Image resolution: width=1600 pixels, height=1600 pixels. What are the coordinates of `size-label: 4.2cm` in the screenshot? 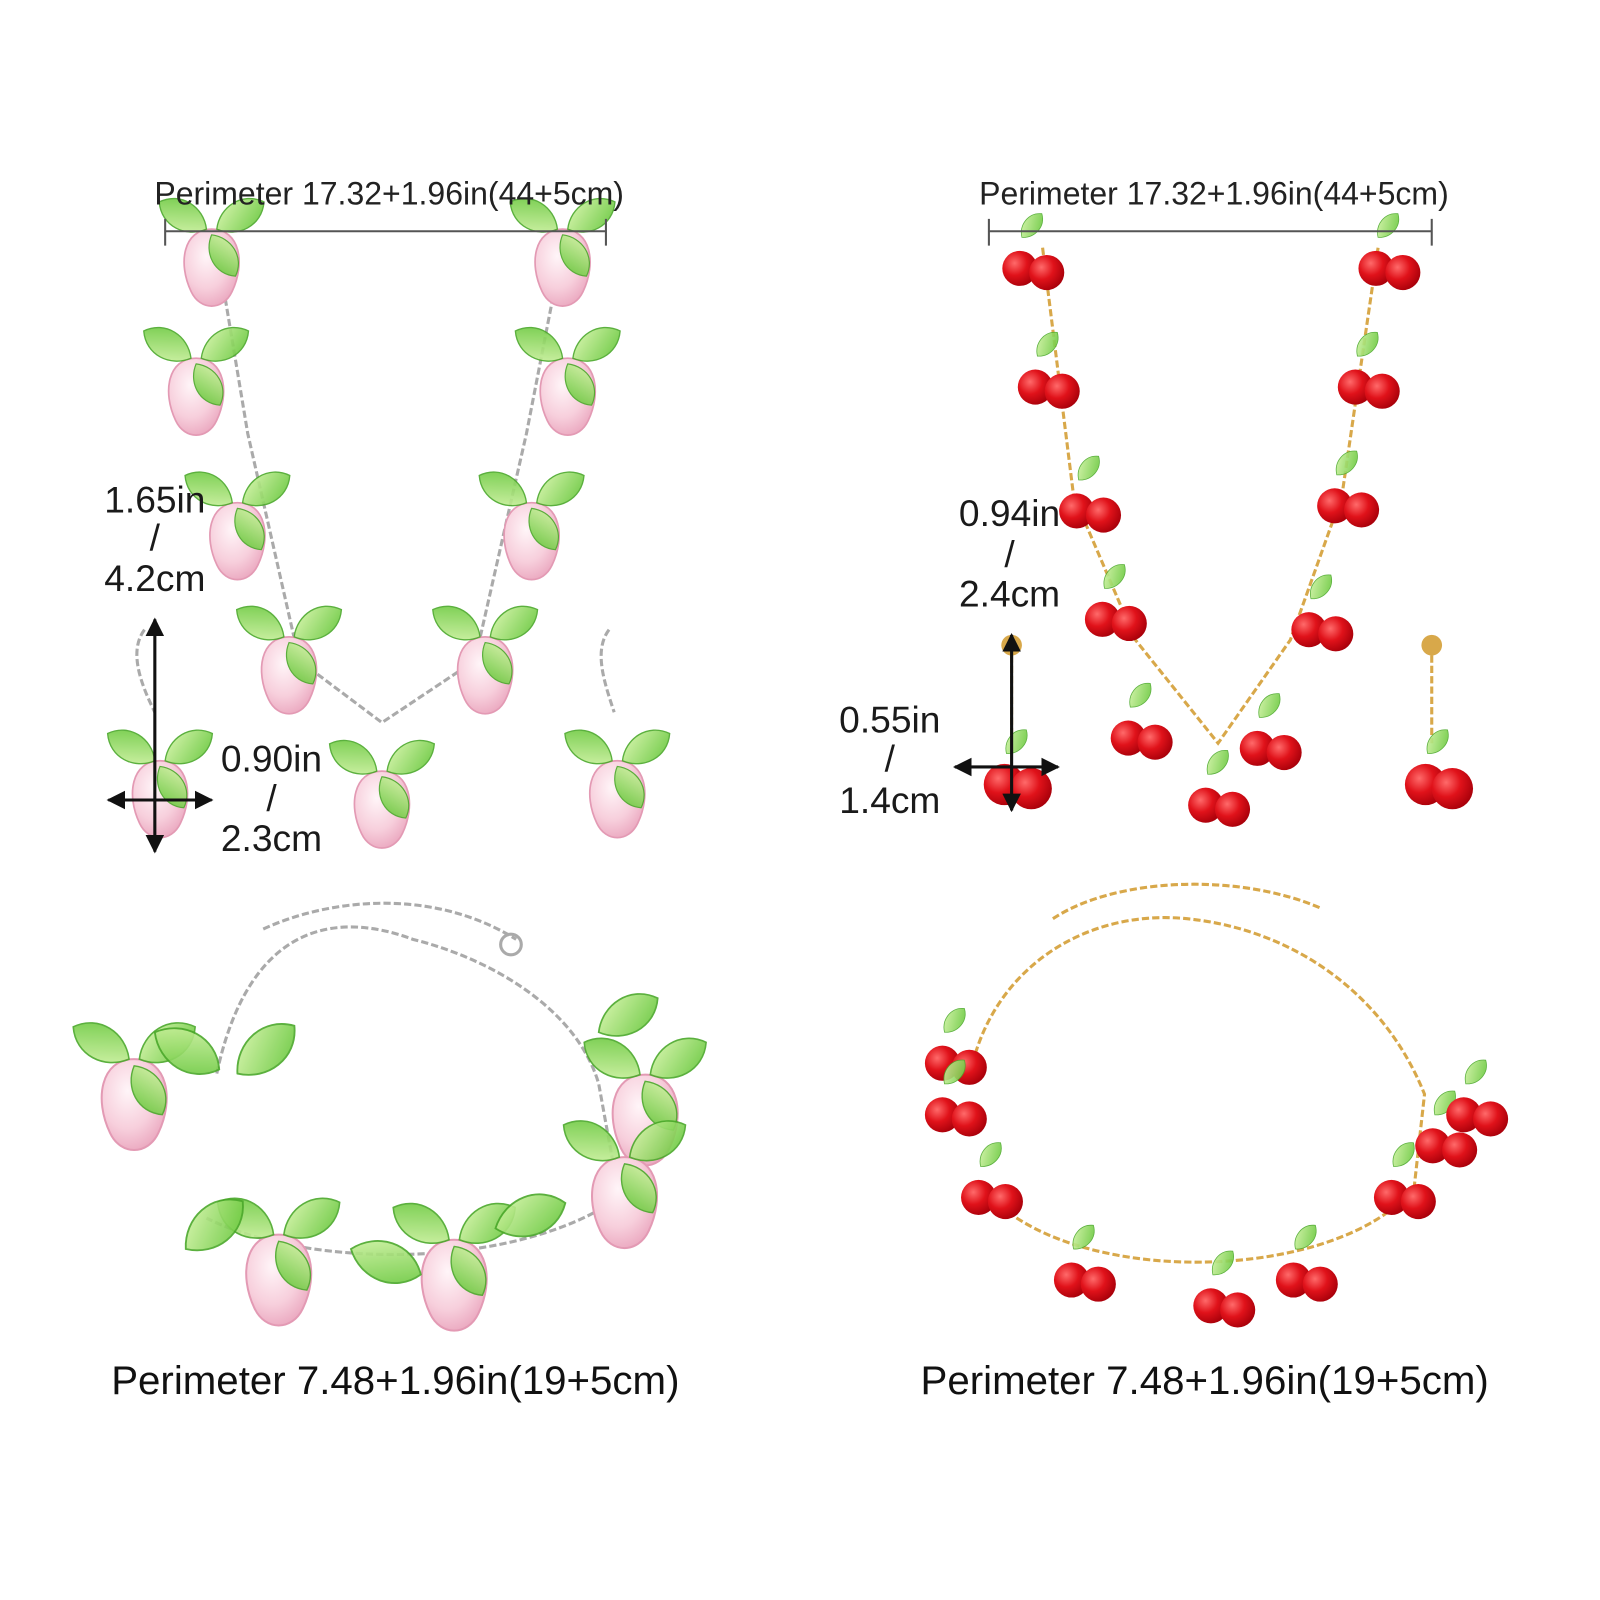 It's located at (154, 578).